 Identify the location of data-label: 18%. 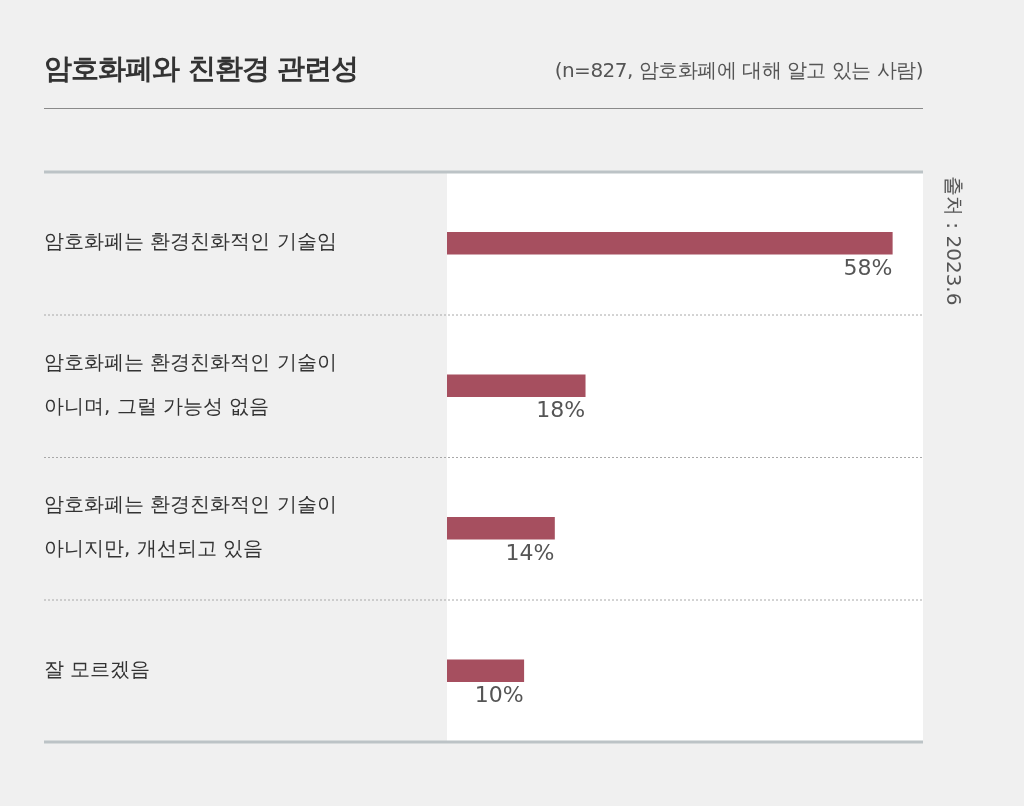
(561, 410).